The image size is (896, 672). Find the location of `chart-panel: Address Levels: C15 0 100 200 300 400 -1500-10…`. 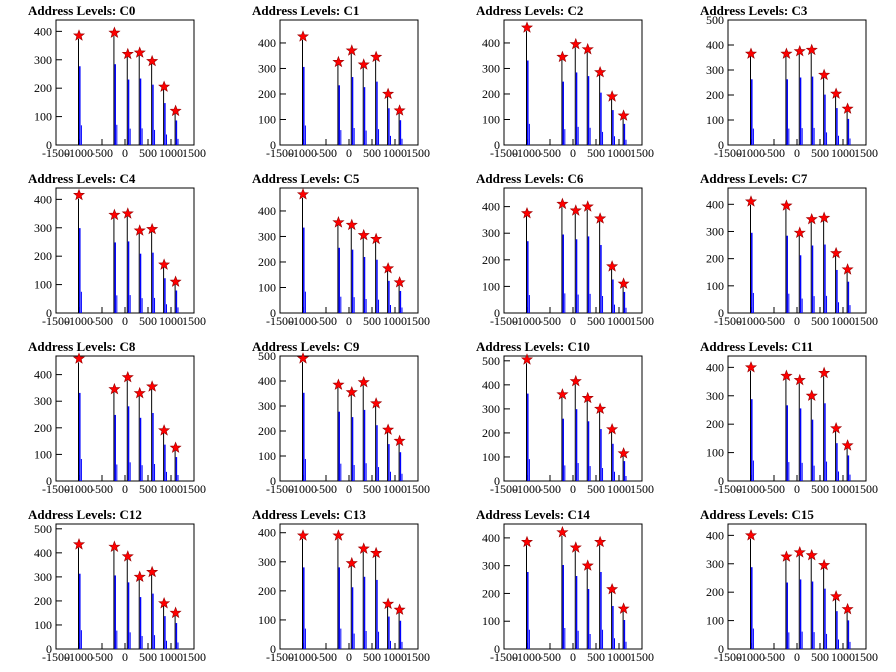

chart-panel: Address Levels: C15 0 100 200 300 400 -1500-10… is located at coordinates (789, 585).